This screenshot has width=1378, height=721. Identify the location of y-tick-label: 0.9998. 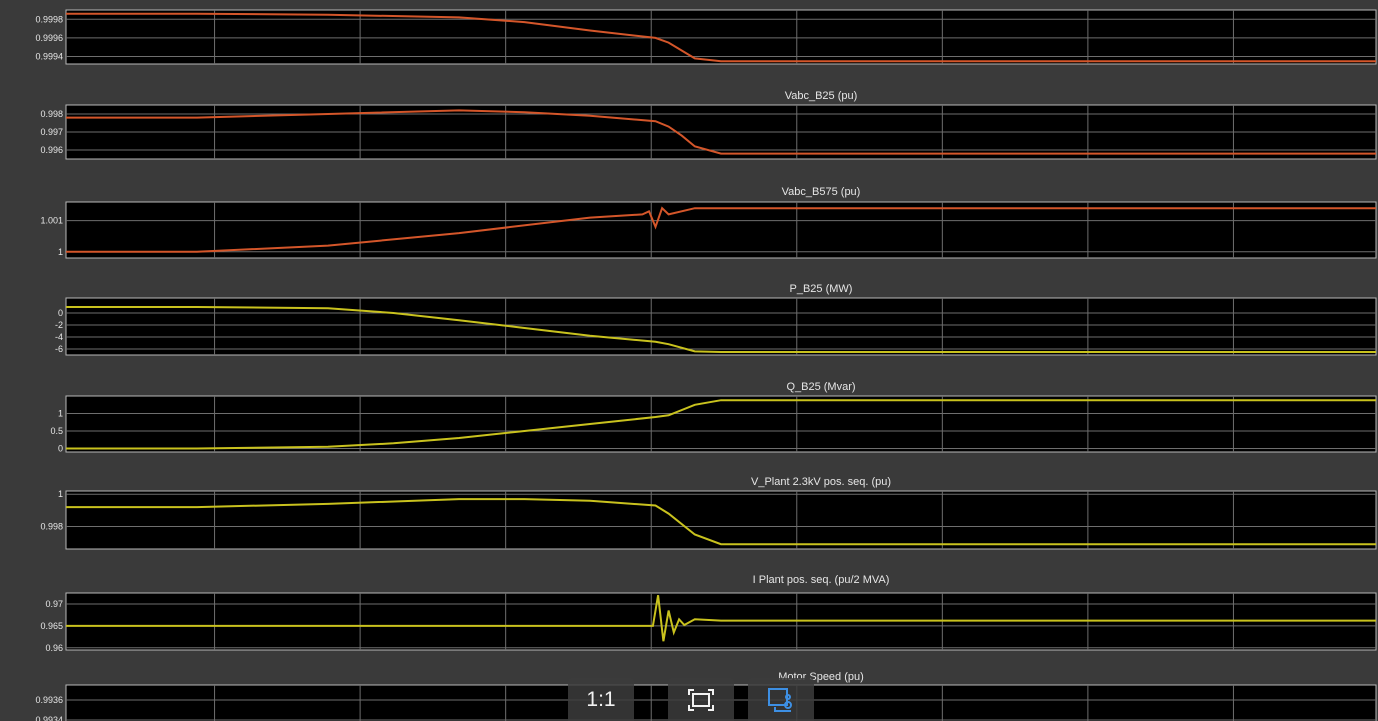
(49, 19).